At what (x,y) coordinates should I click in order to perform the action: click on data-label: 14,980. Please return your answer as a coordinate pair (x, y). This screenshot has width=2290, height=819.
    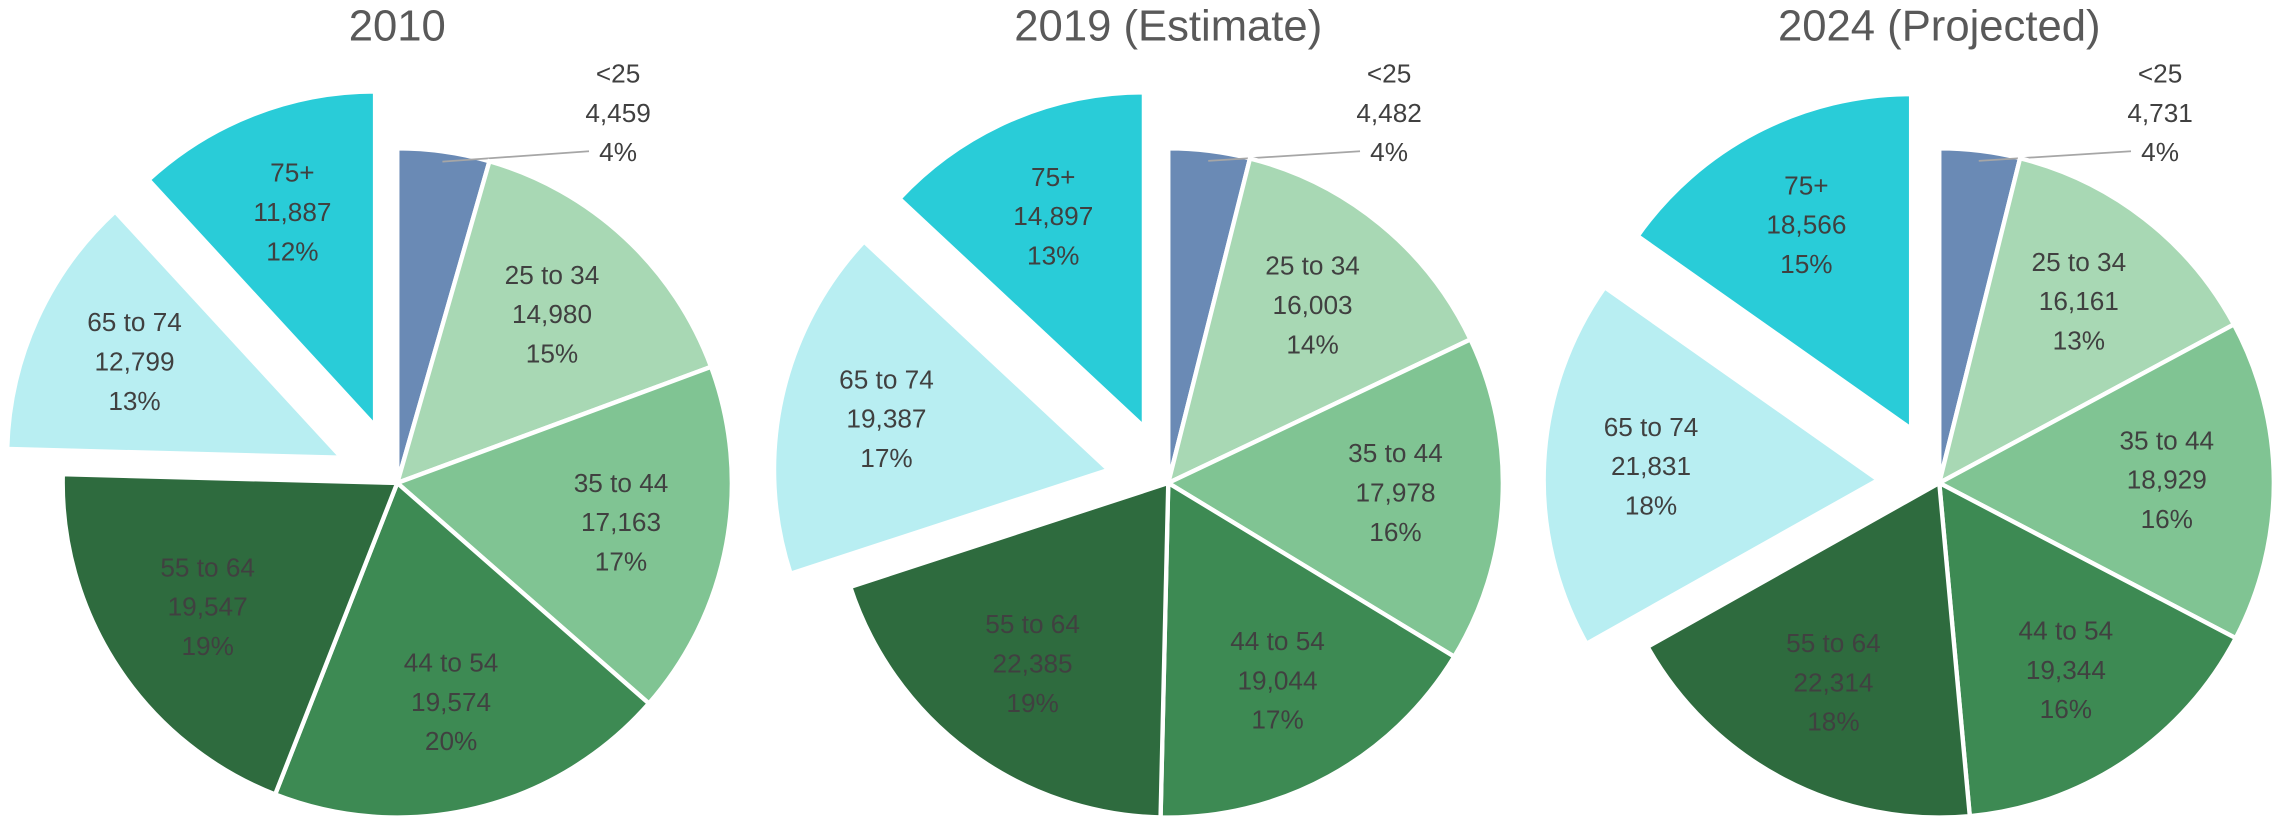
    Looking at the image, I should click on (552, 314).